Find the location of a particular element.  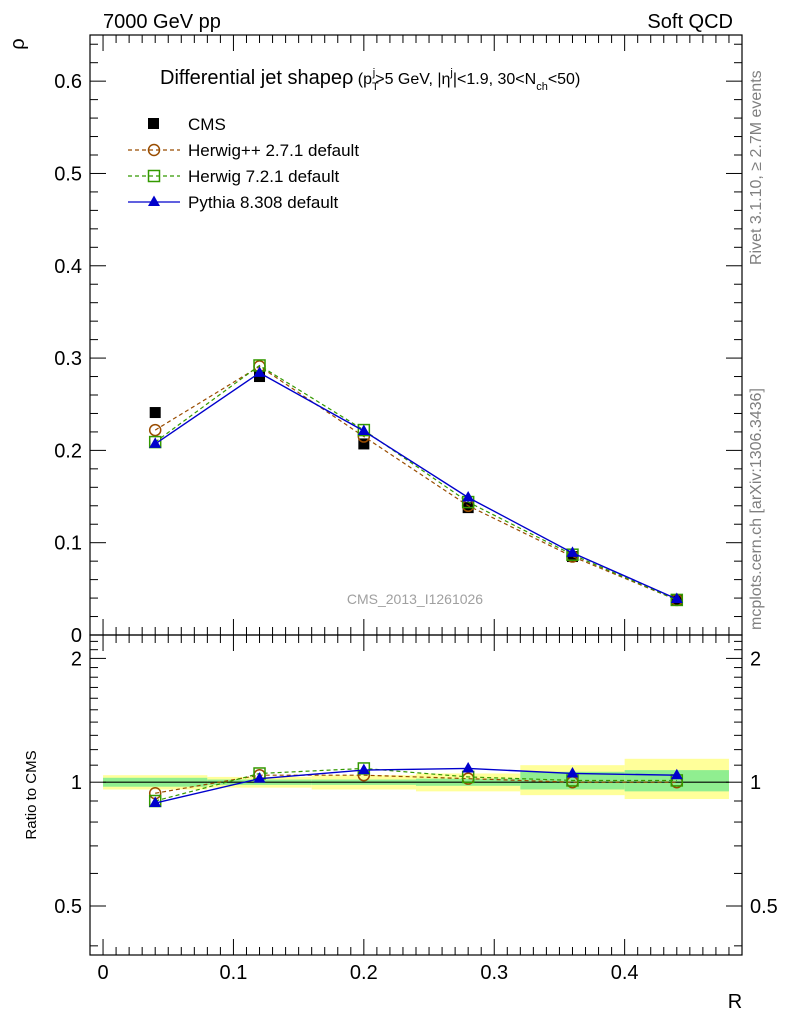

legend-label-pythia: Pythia 8.308 default is located at coordinates (263, 202).